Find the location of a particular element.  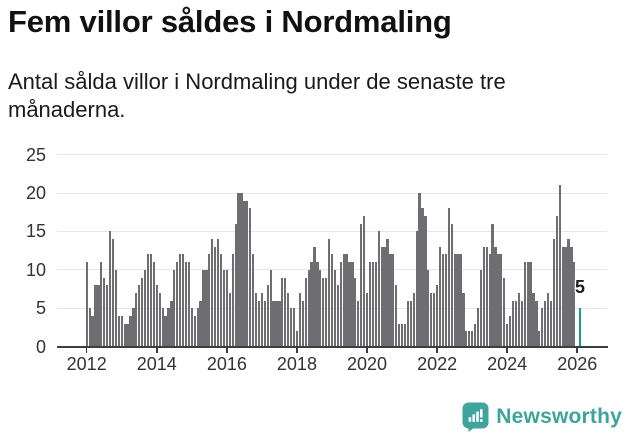

x-tick-mark-2012 is located at coordinates (86, 350).